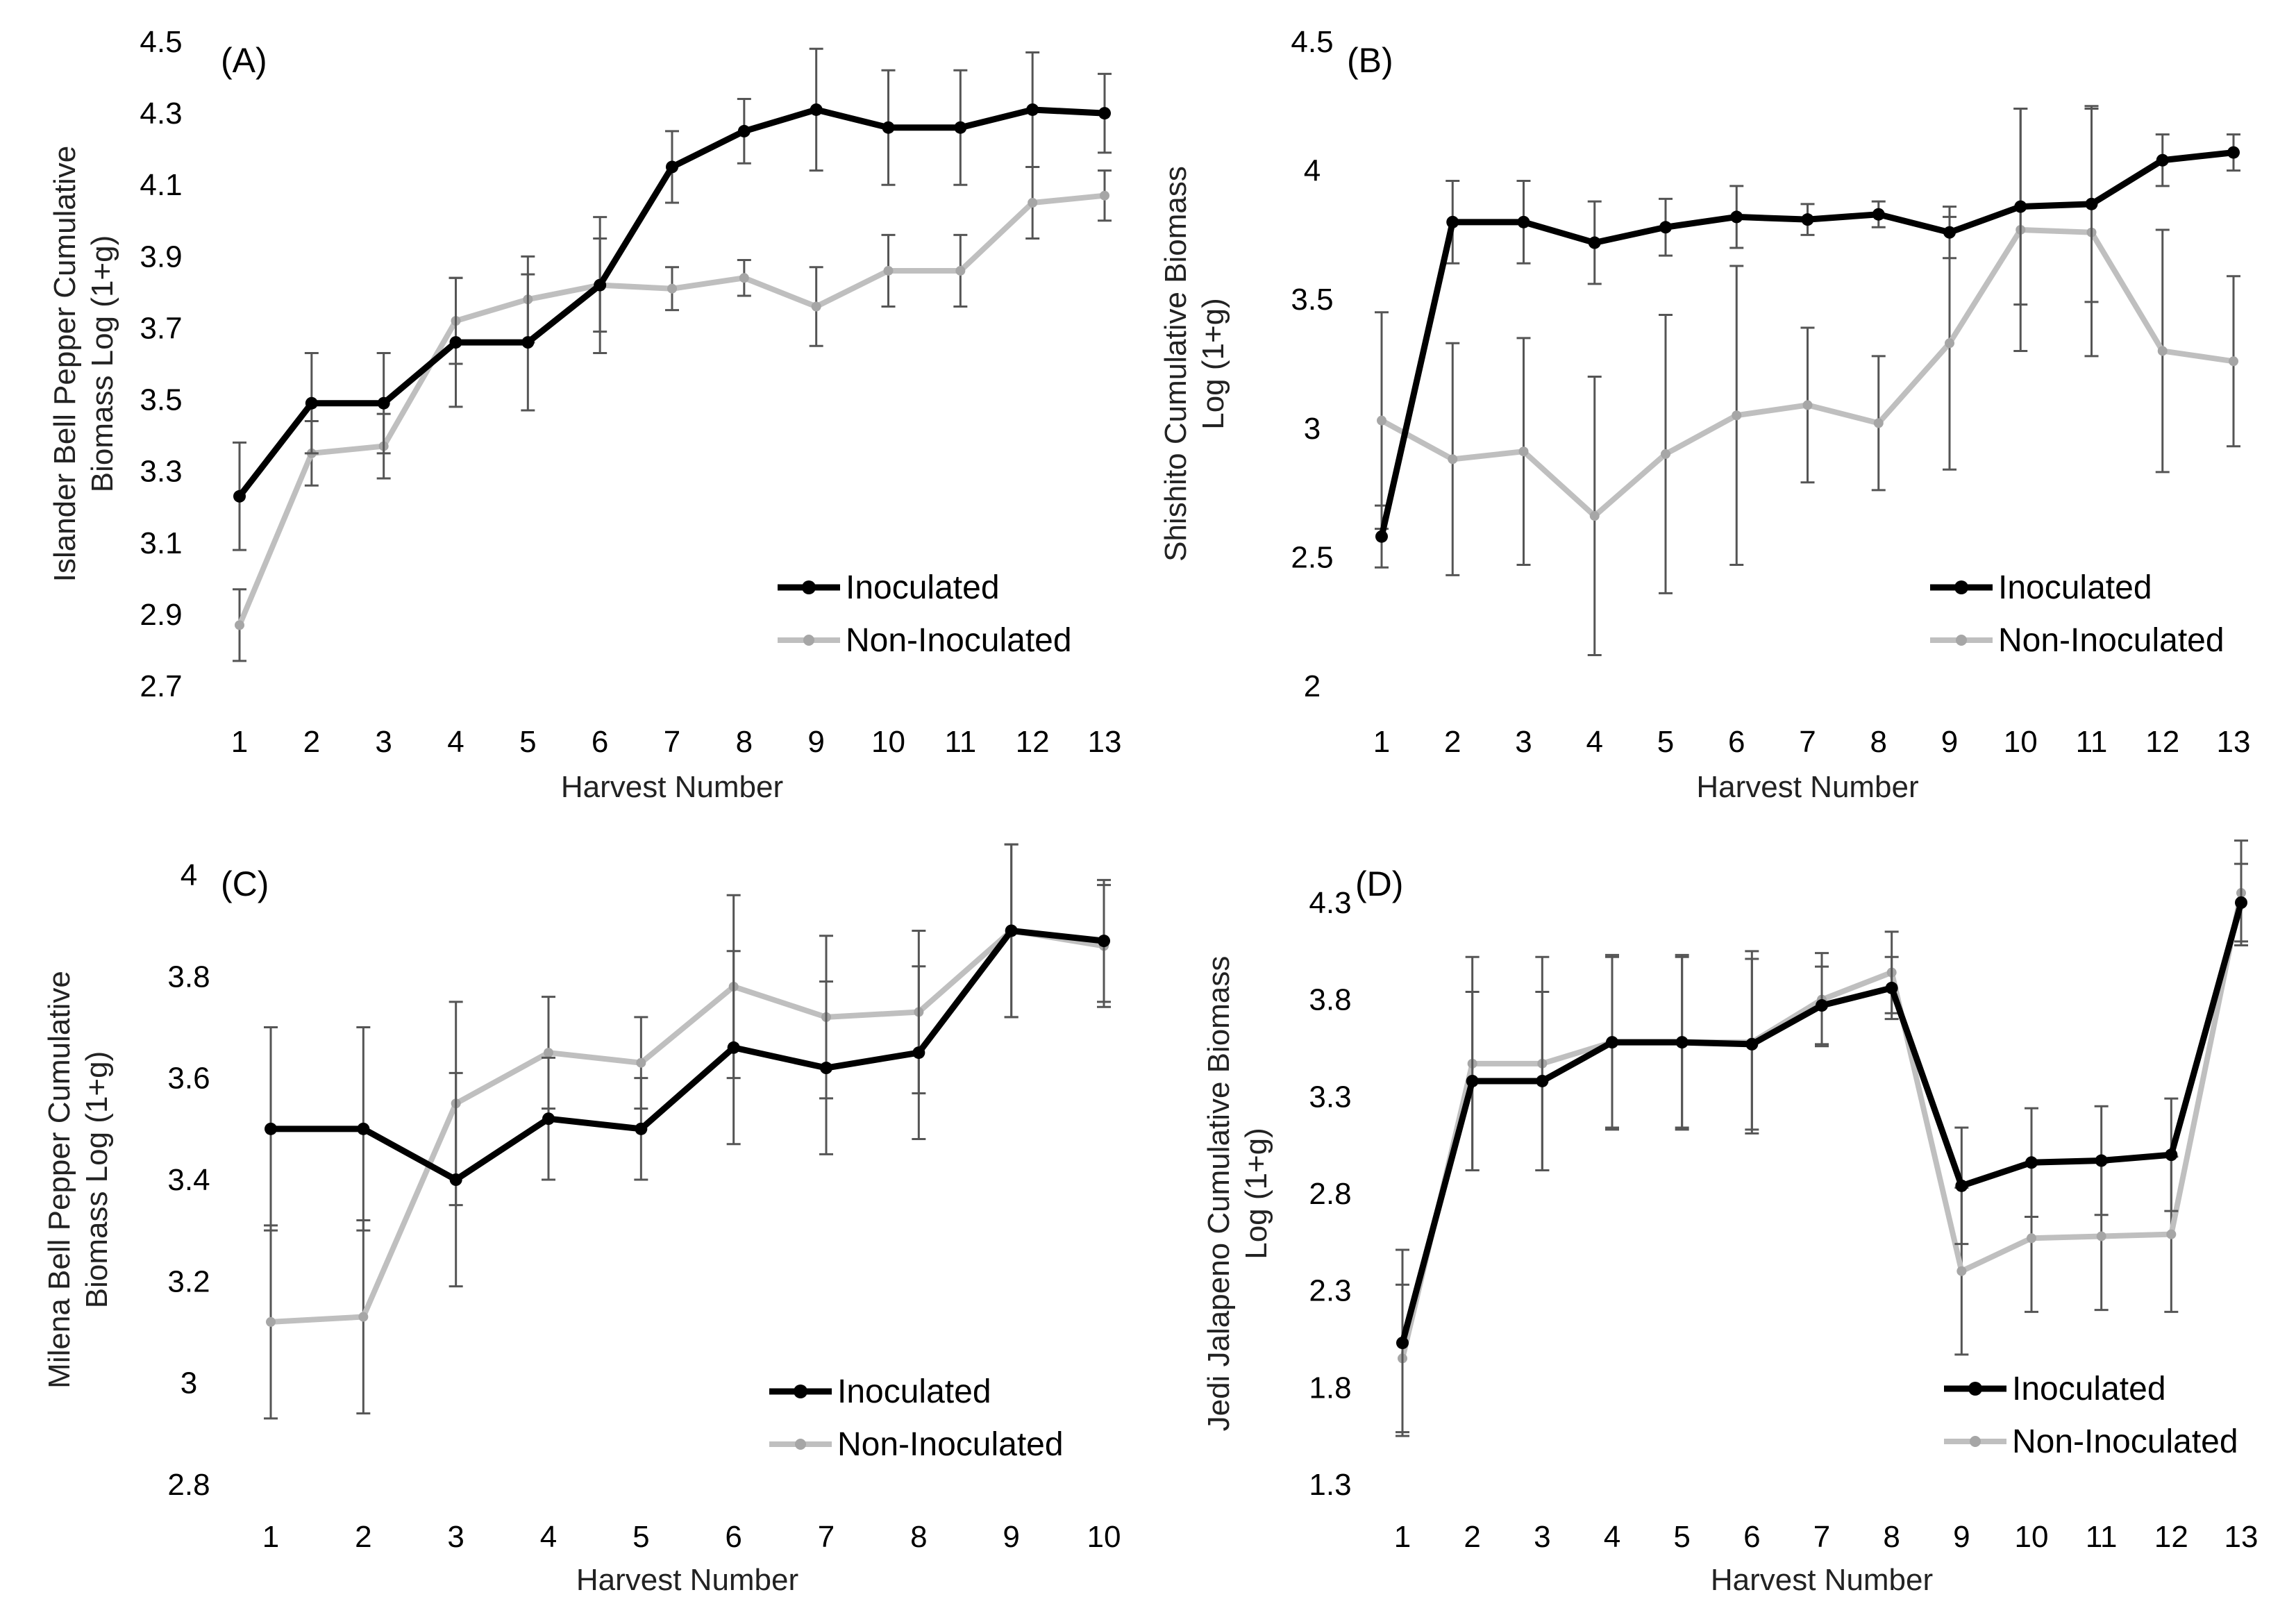  Describe the element at coordinates (1194, 364) in the screenshot. I see `panel-b-y-axis-title: Shishito Cumulative Biomass Log (1+g)` at that location.